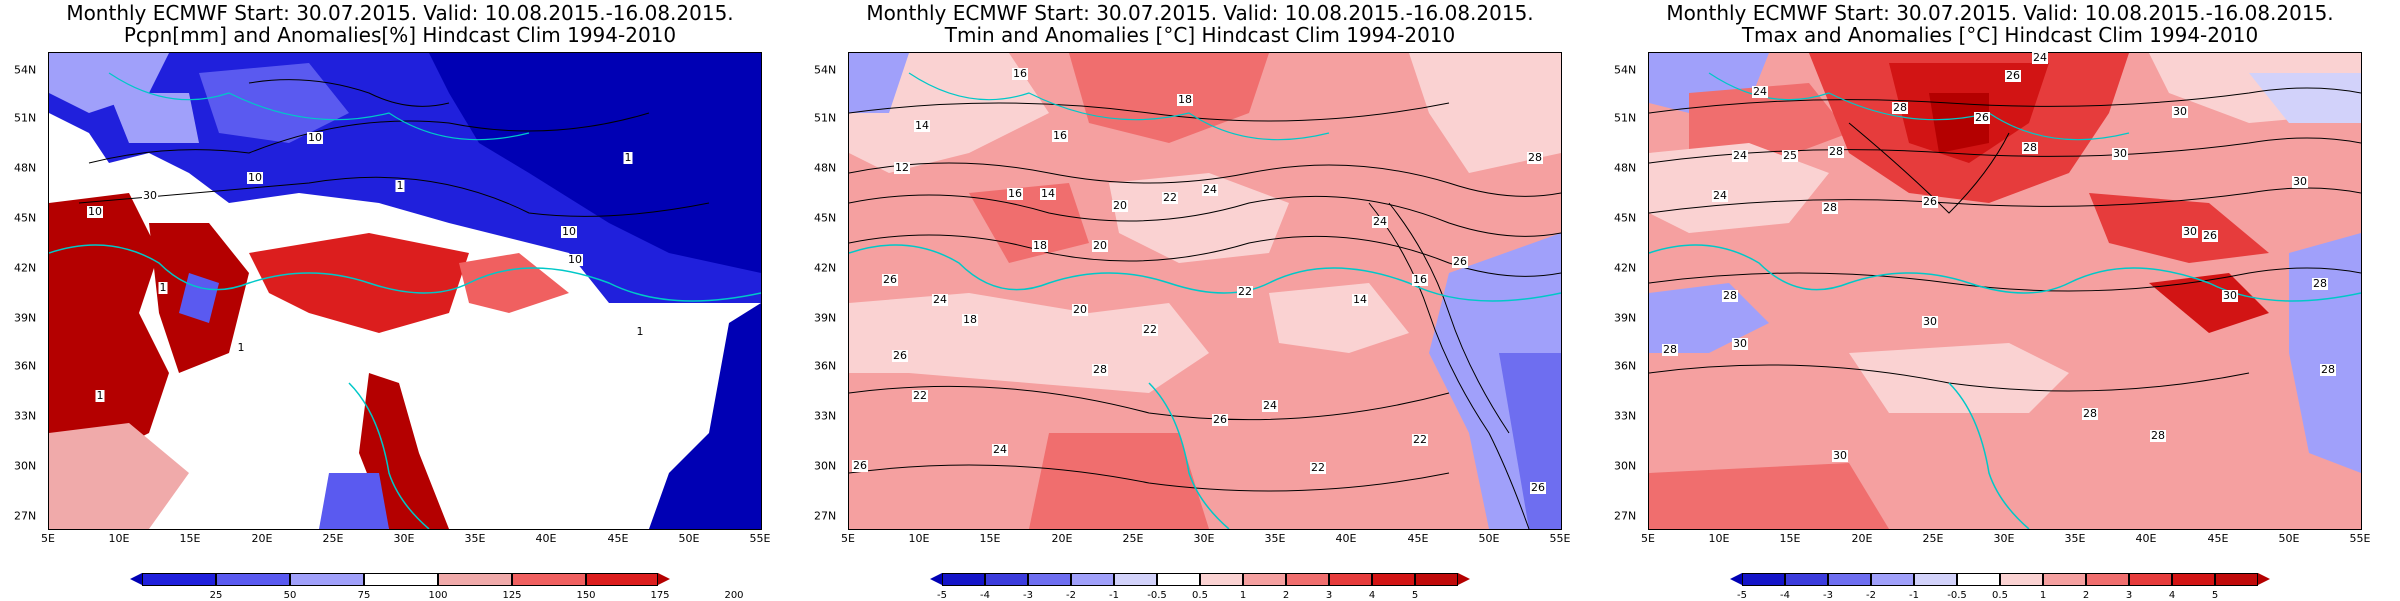  Describe the element at coordinates (2086, 595) in the screenshot. I see `colorbar-label: 2` at that location.